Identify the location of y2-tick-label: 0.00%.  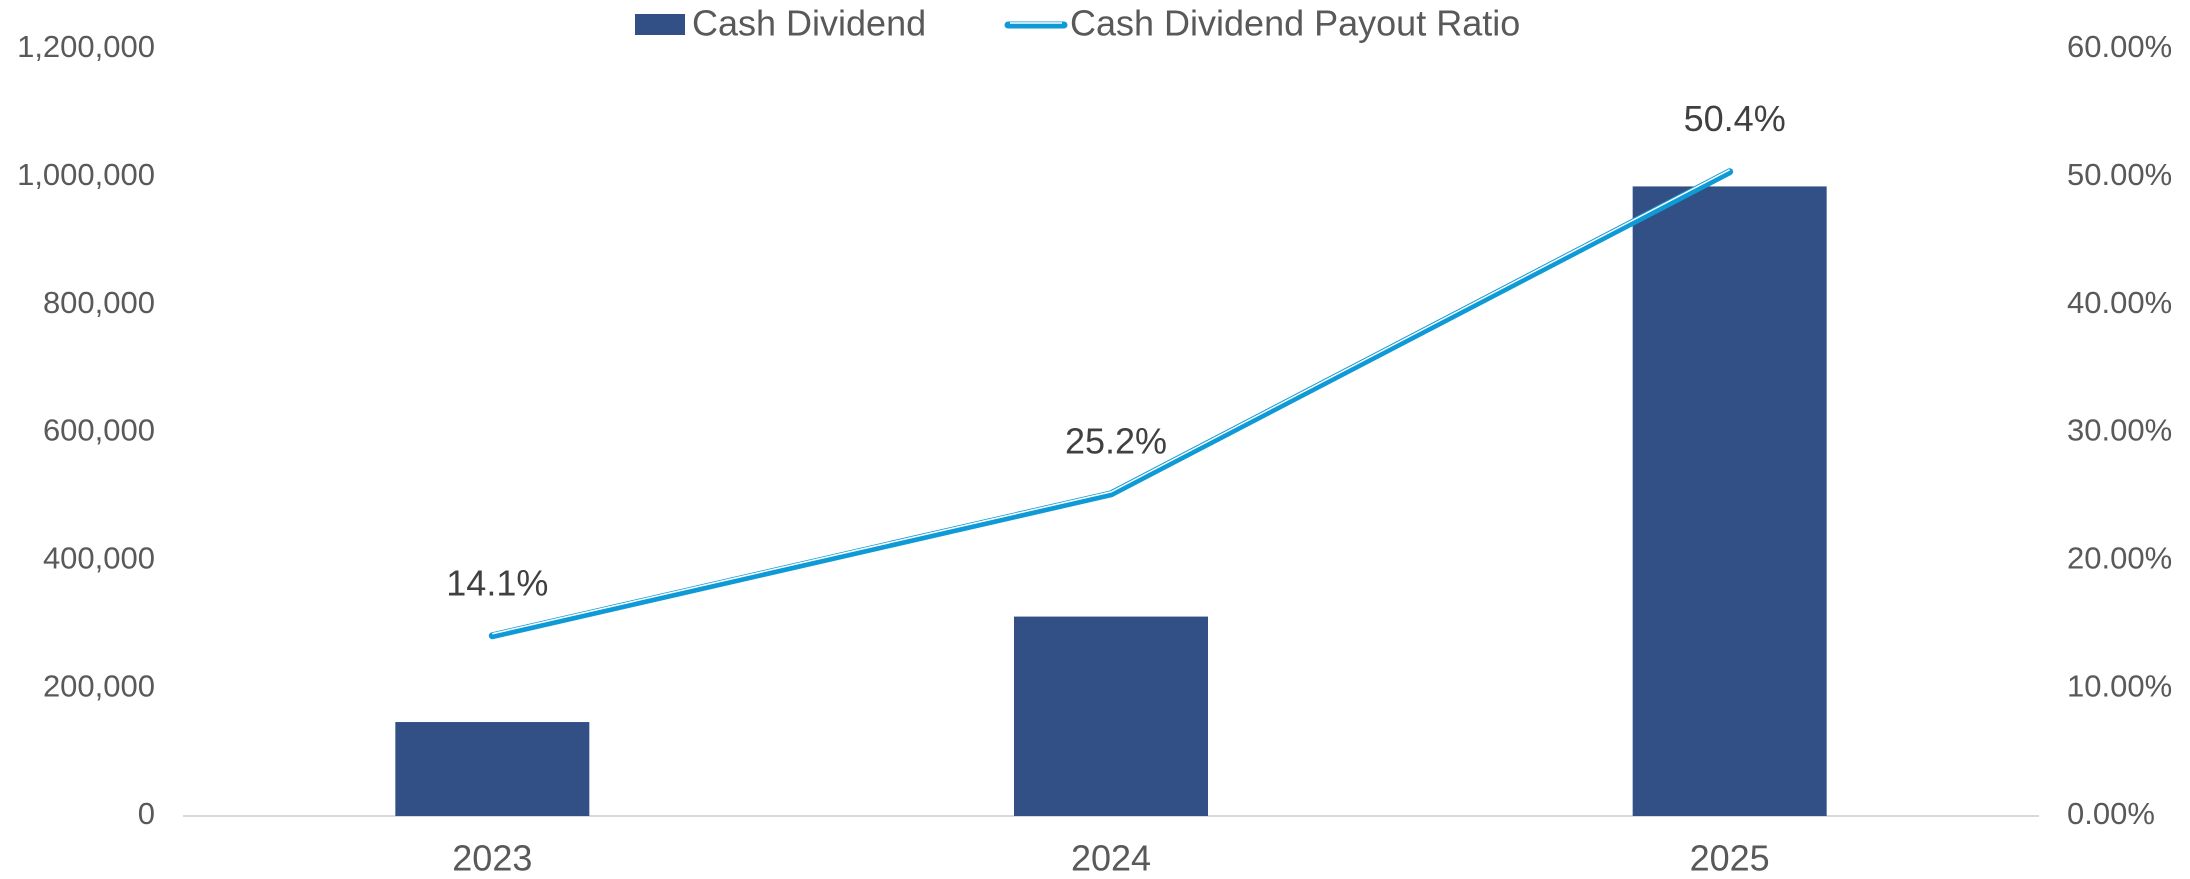
(2111, 813).